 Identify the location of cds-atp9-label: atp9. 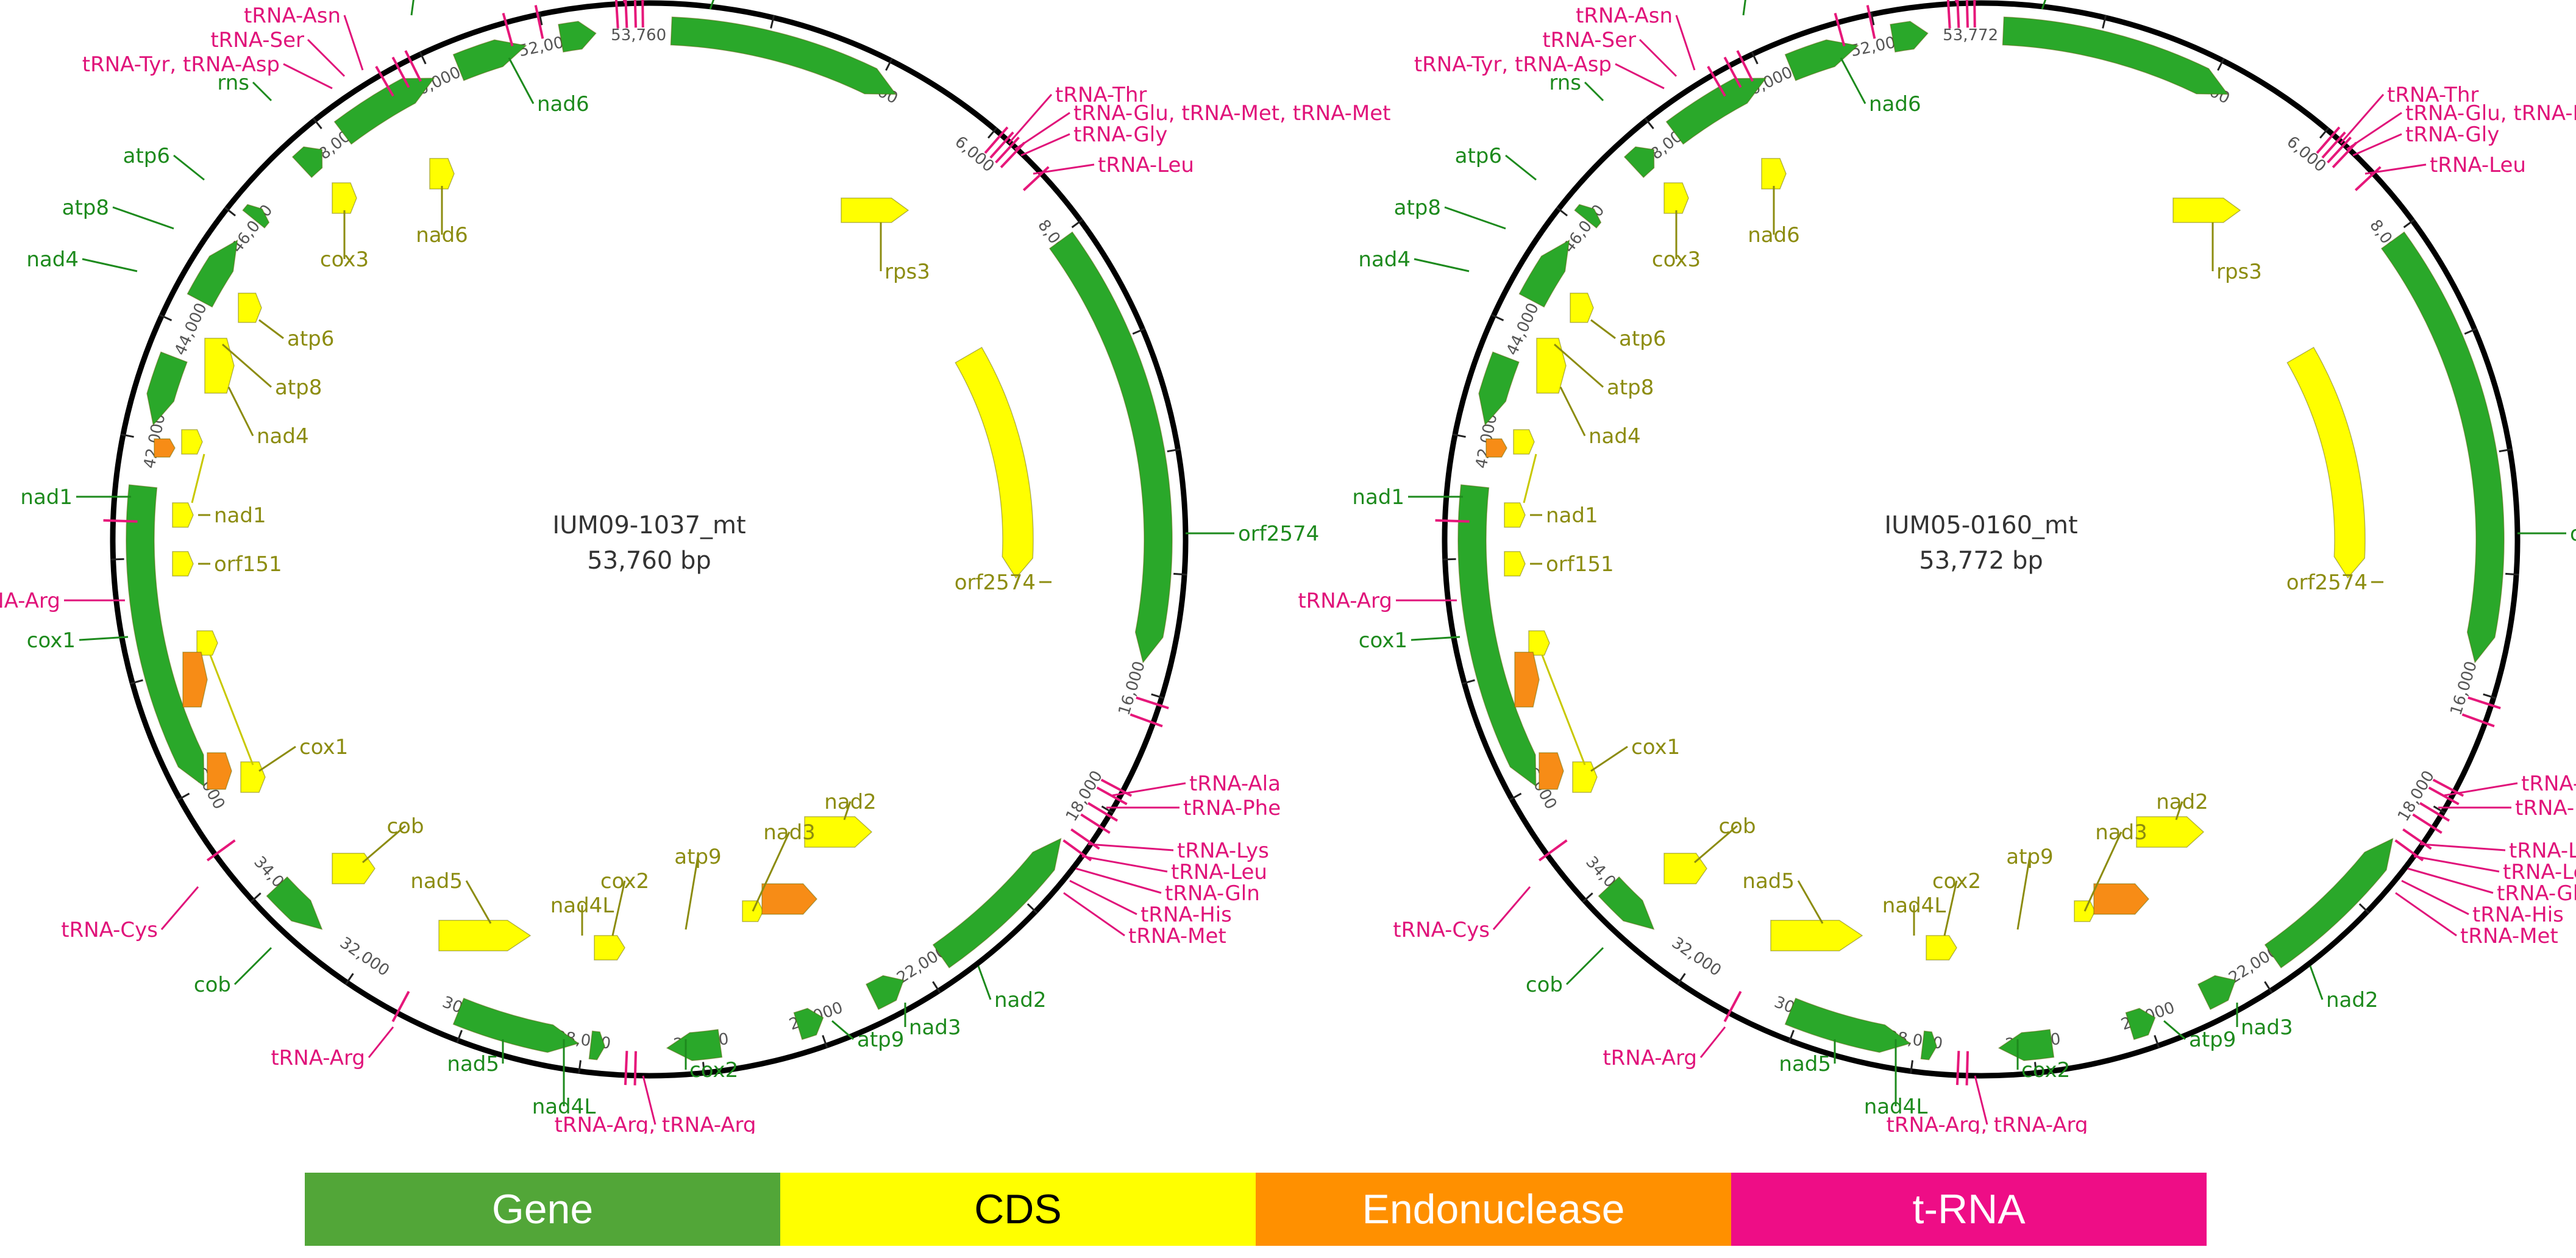
(697, 857).